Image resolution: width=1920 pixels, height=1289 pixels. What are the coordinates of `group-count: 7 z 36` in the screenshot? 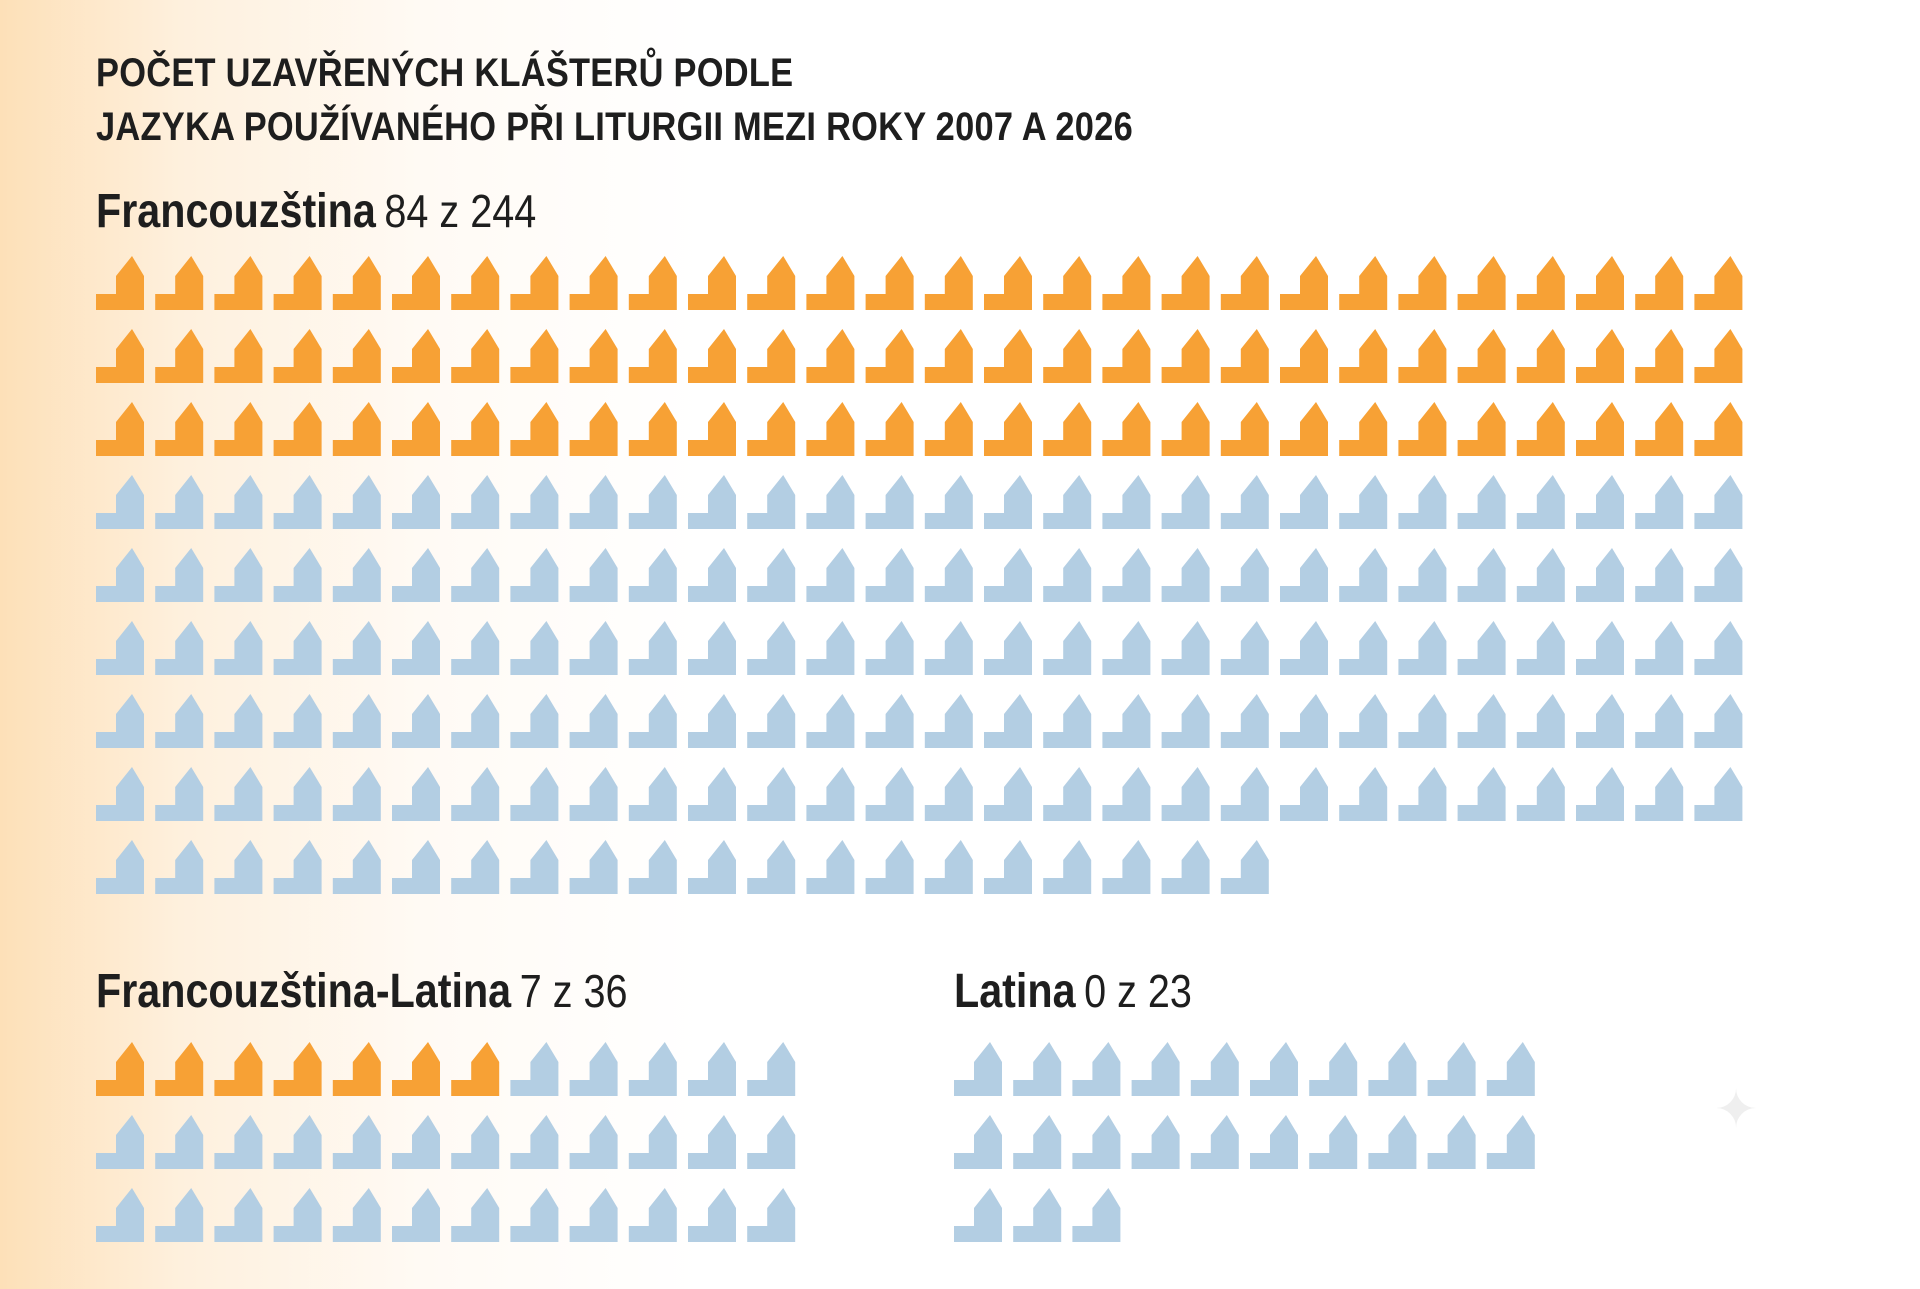 It's located at (573, 991).